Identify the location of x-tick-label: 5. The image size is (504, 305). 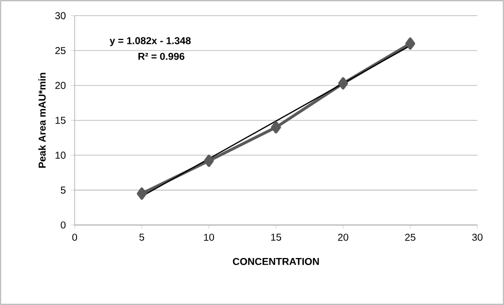
(141, 237).